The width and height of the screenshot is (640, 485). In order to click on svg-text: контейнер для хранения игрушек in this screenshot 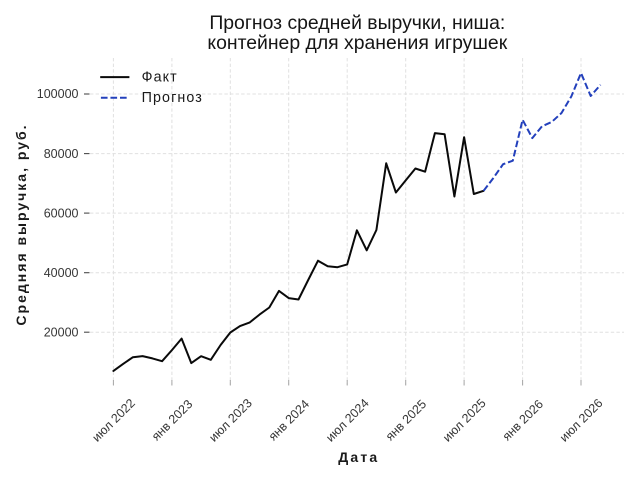, I will do `click(357, 43)`.